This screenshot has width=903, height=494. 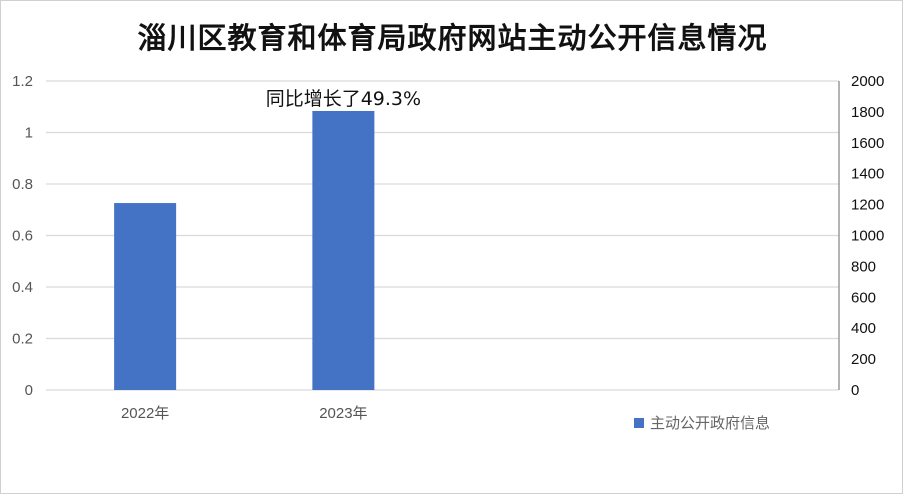 I want to click on right-axis-tick-label: 600, so click(x=863, y=297).